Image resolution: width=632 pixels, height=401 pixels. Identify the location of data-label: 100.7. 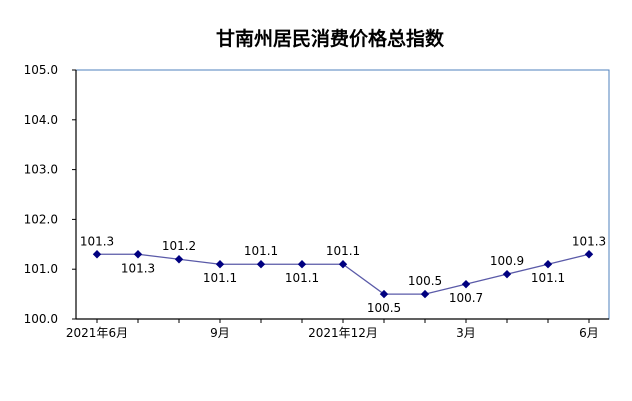
(466, 298).